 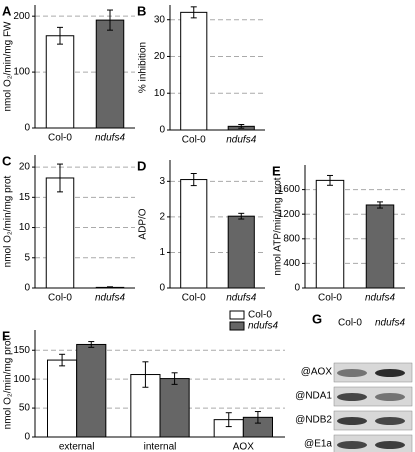 What do you see at coordinates (21, 16) in the screenshot?
I see `y-tick-label: 200` at bounding box center [21, 16].